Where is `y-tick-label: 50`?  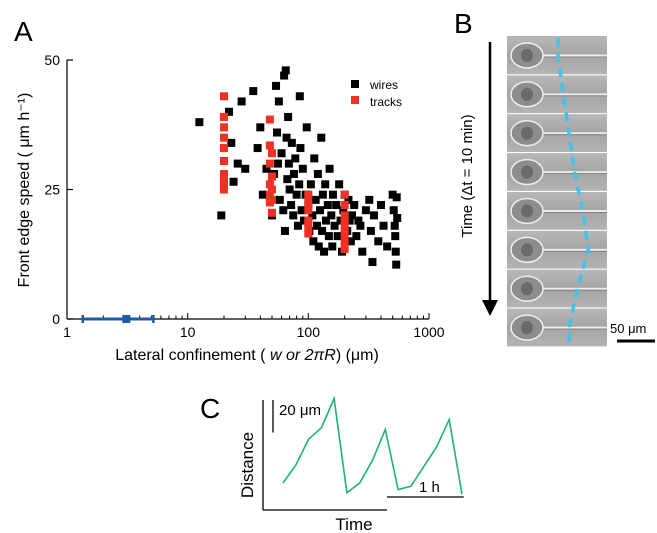 y-tick-label: 50 is located at coordinates (52, 60).